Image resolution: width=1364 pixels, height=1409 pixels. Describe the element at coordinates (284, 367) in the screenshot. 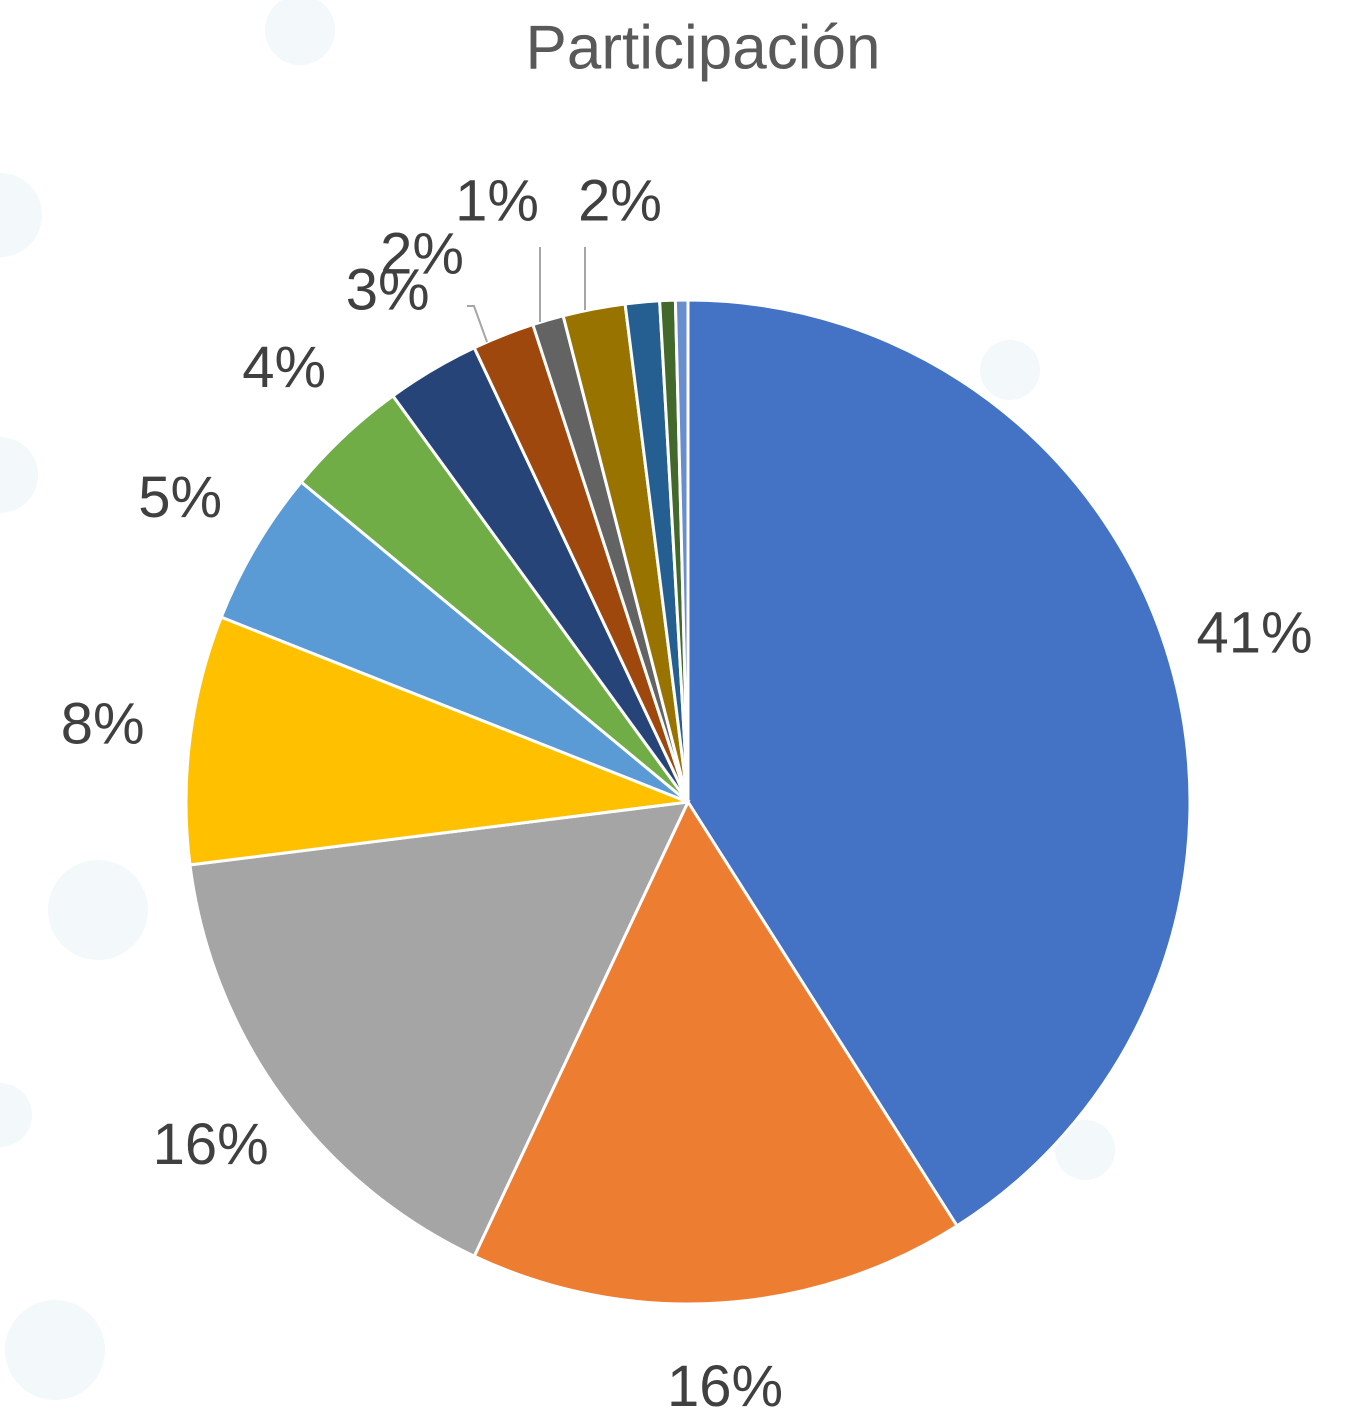

I see `data-label: 4%` at that location.